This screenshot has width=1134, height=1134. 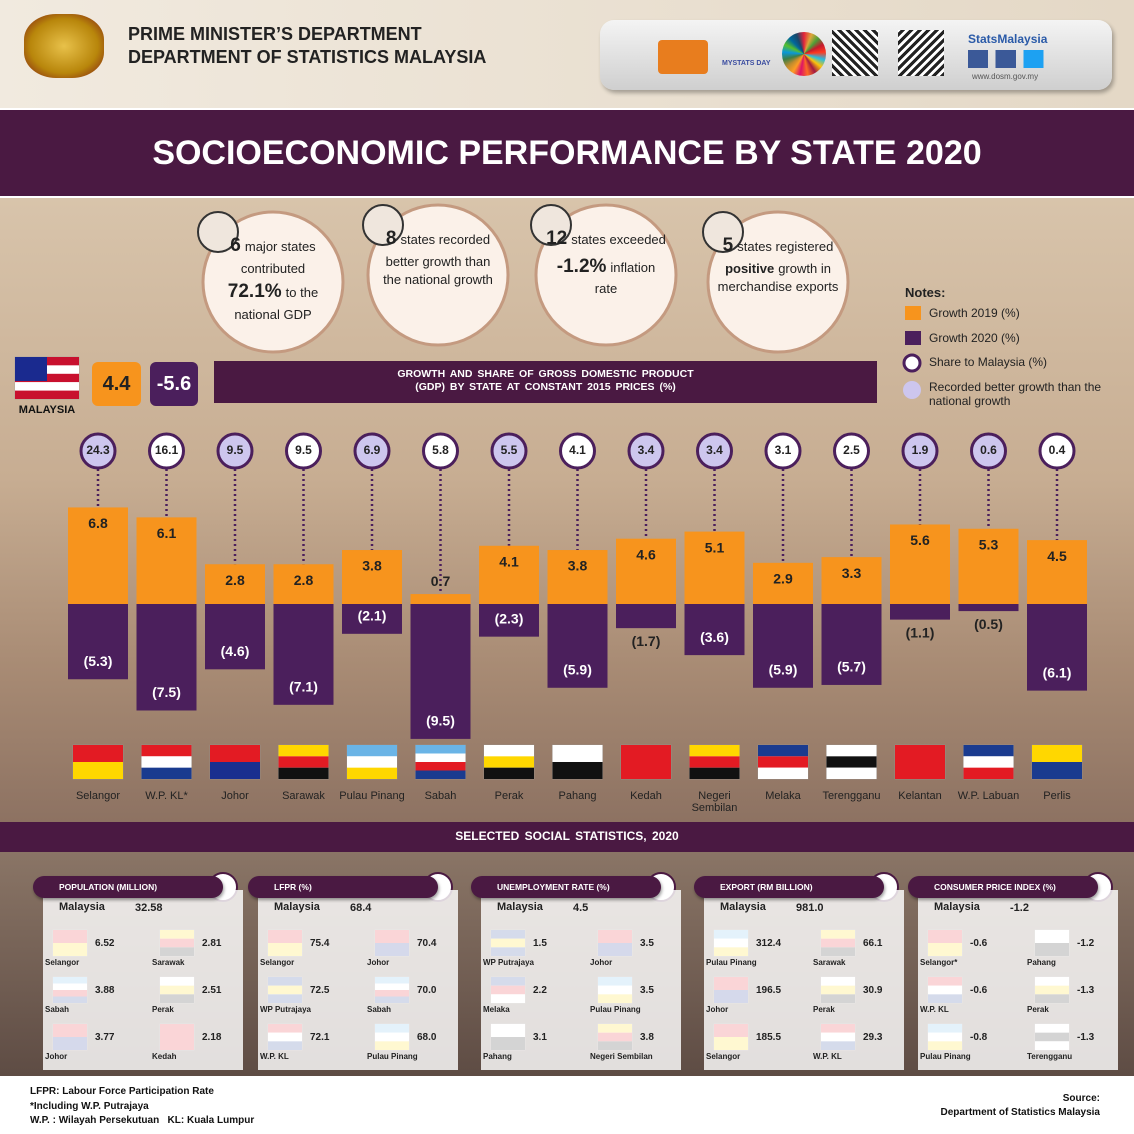 I want to click on highlight-text: 12 states exceeded -1.2% inflation rate, so click(x=606, y=262).